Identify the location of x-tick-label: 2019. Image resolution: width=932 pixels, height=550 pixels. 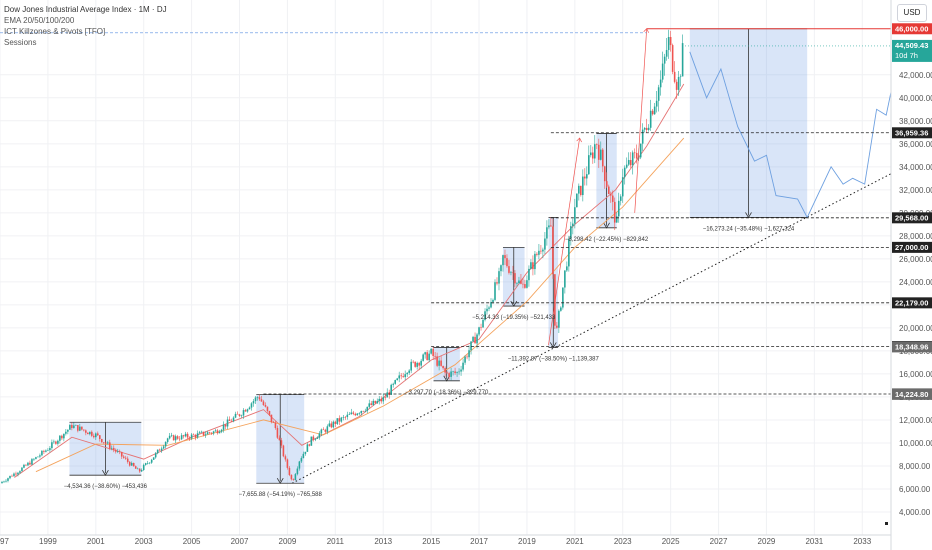
(527, 541).